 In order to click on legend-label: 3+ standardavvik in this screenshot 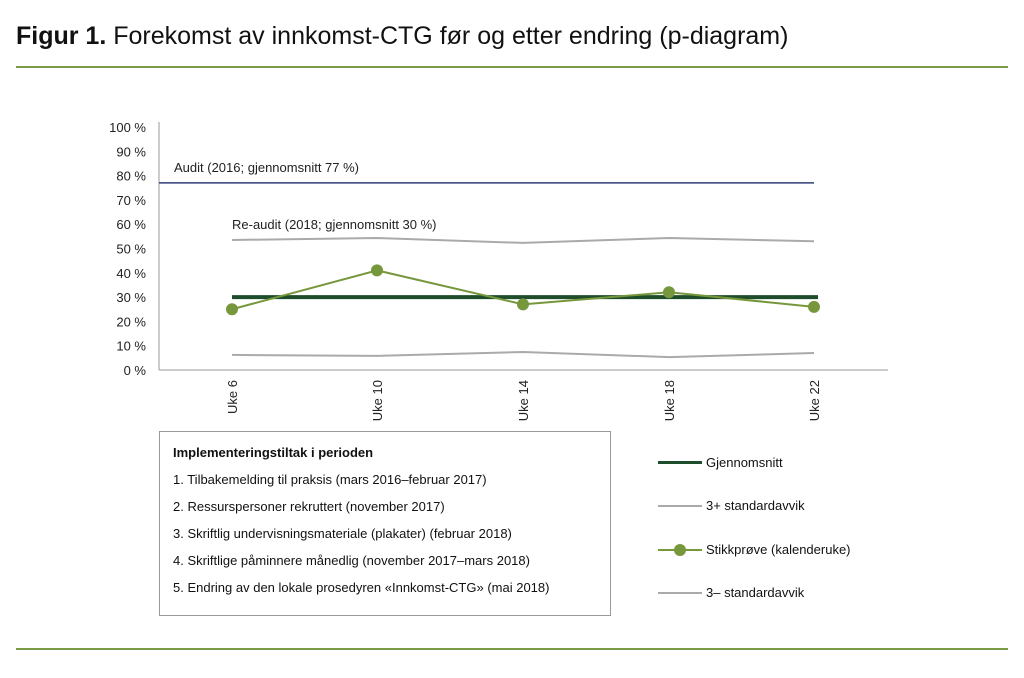, I will do `click(755, 505)`.